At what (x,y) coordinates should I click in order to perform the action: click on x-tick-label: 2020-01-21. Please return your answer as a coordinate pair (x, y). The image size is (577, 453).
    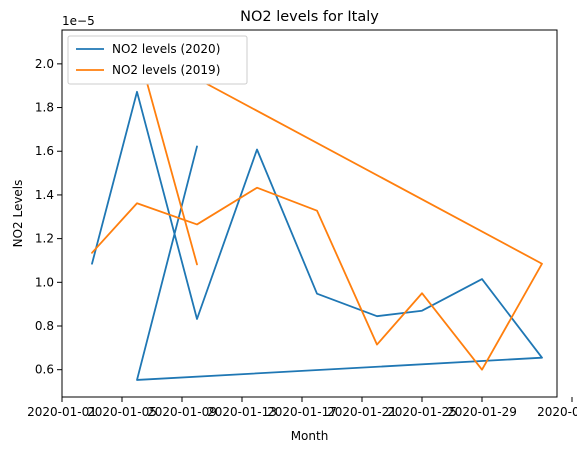
    Looking at the image, I should click on (362, 412).